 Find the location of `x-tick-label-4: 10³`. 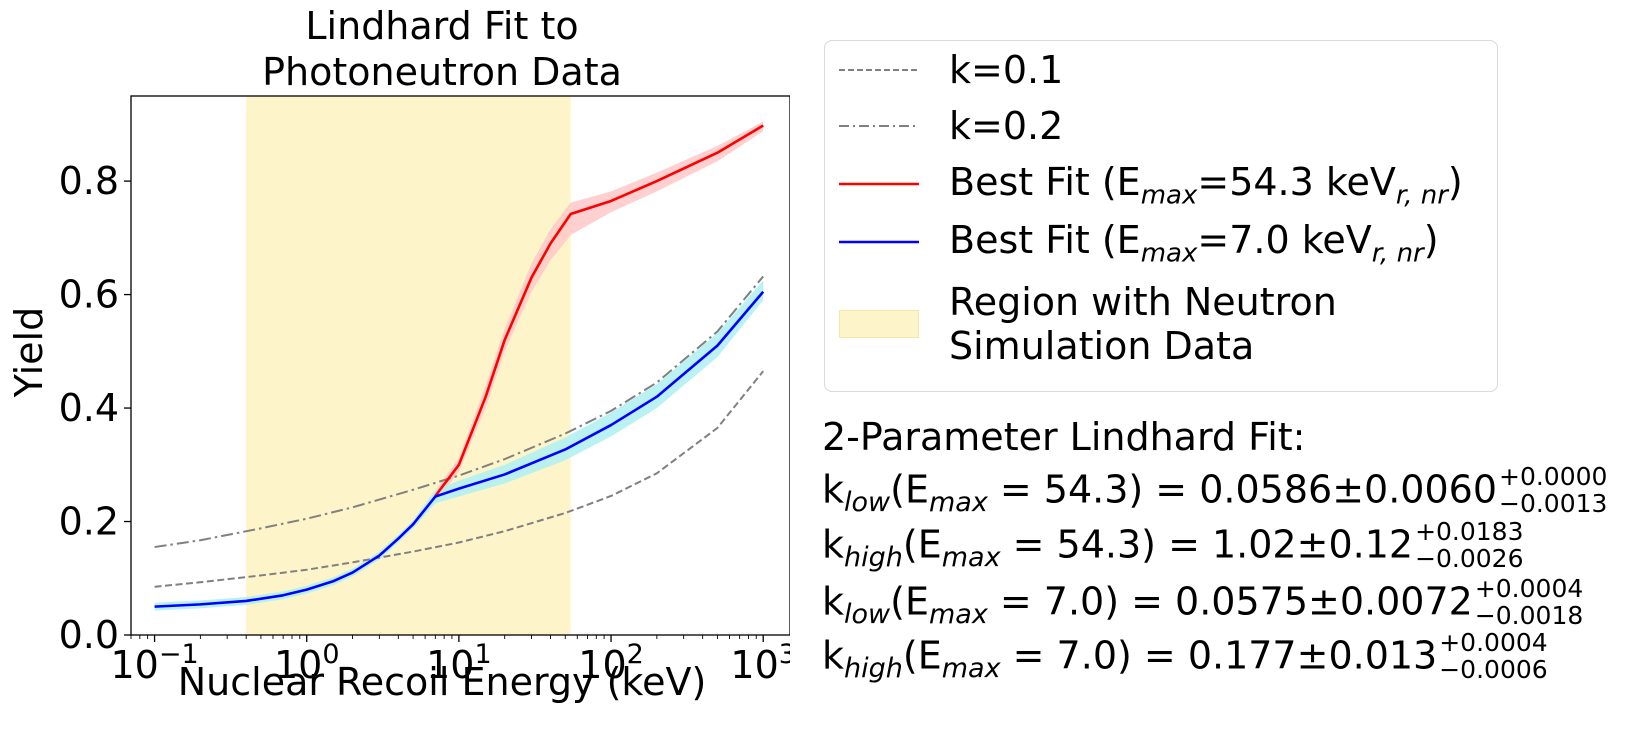

x-tick-label-4: 10³ is located at coordinates (760, 663).